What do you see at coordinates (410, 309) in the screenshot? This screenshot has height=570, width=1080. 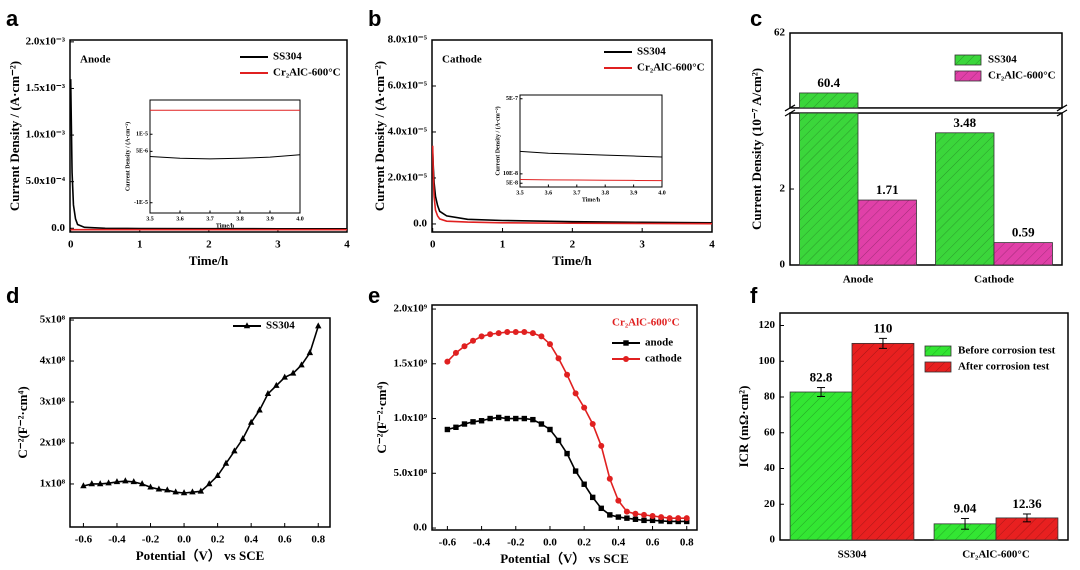 I see `y-tick-label: 2.0x10⁹` at bounding box center [410, 309].